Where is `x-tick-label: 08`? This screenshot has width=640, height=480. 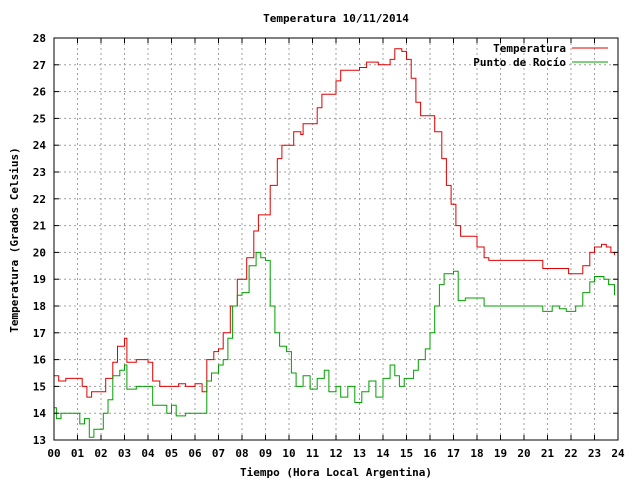
x-tick-label: 08 is located at coordinates (241, 453).